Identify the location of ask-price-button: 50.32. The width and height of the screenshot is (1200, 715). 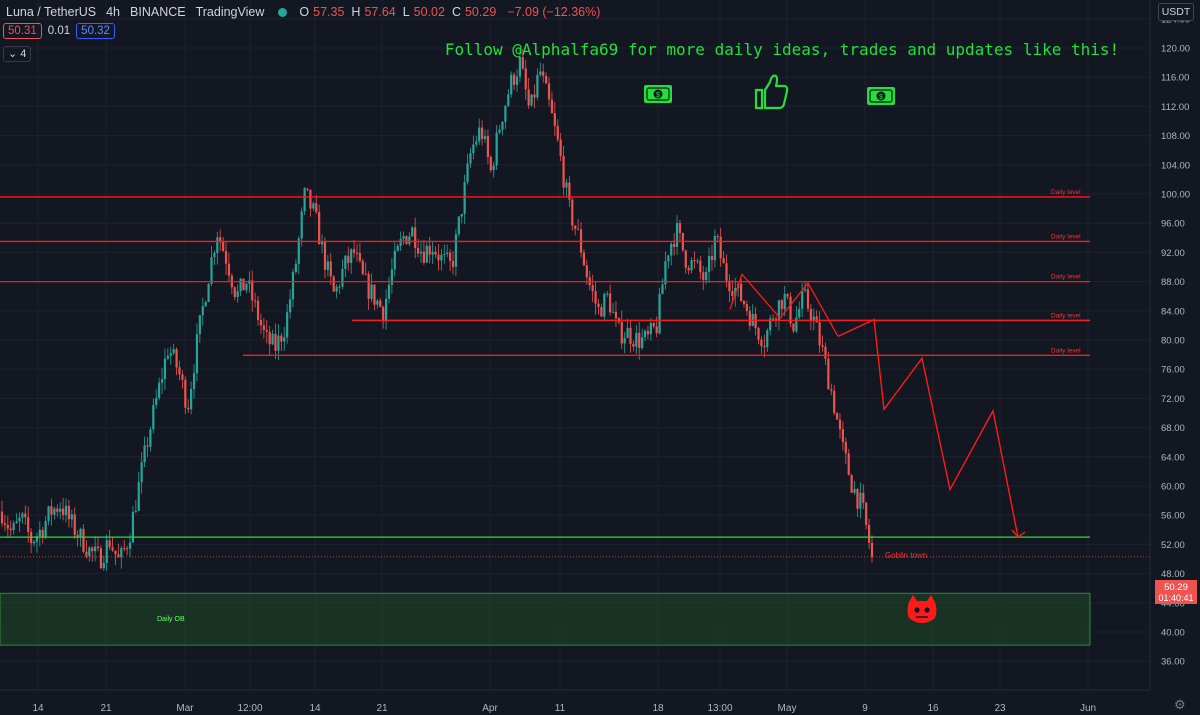
(95, 31).